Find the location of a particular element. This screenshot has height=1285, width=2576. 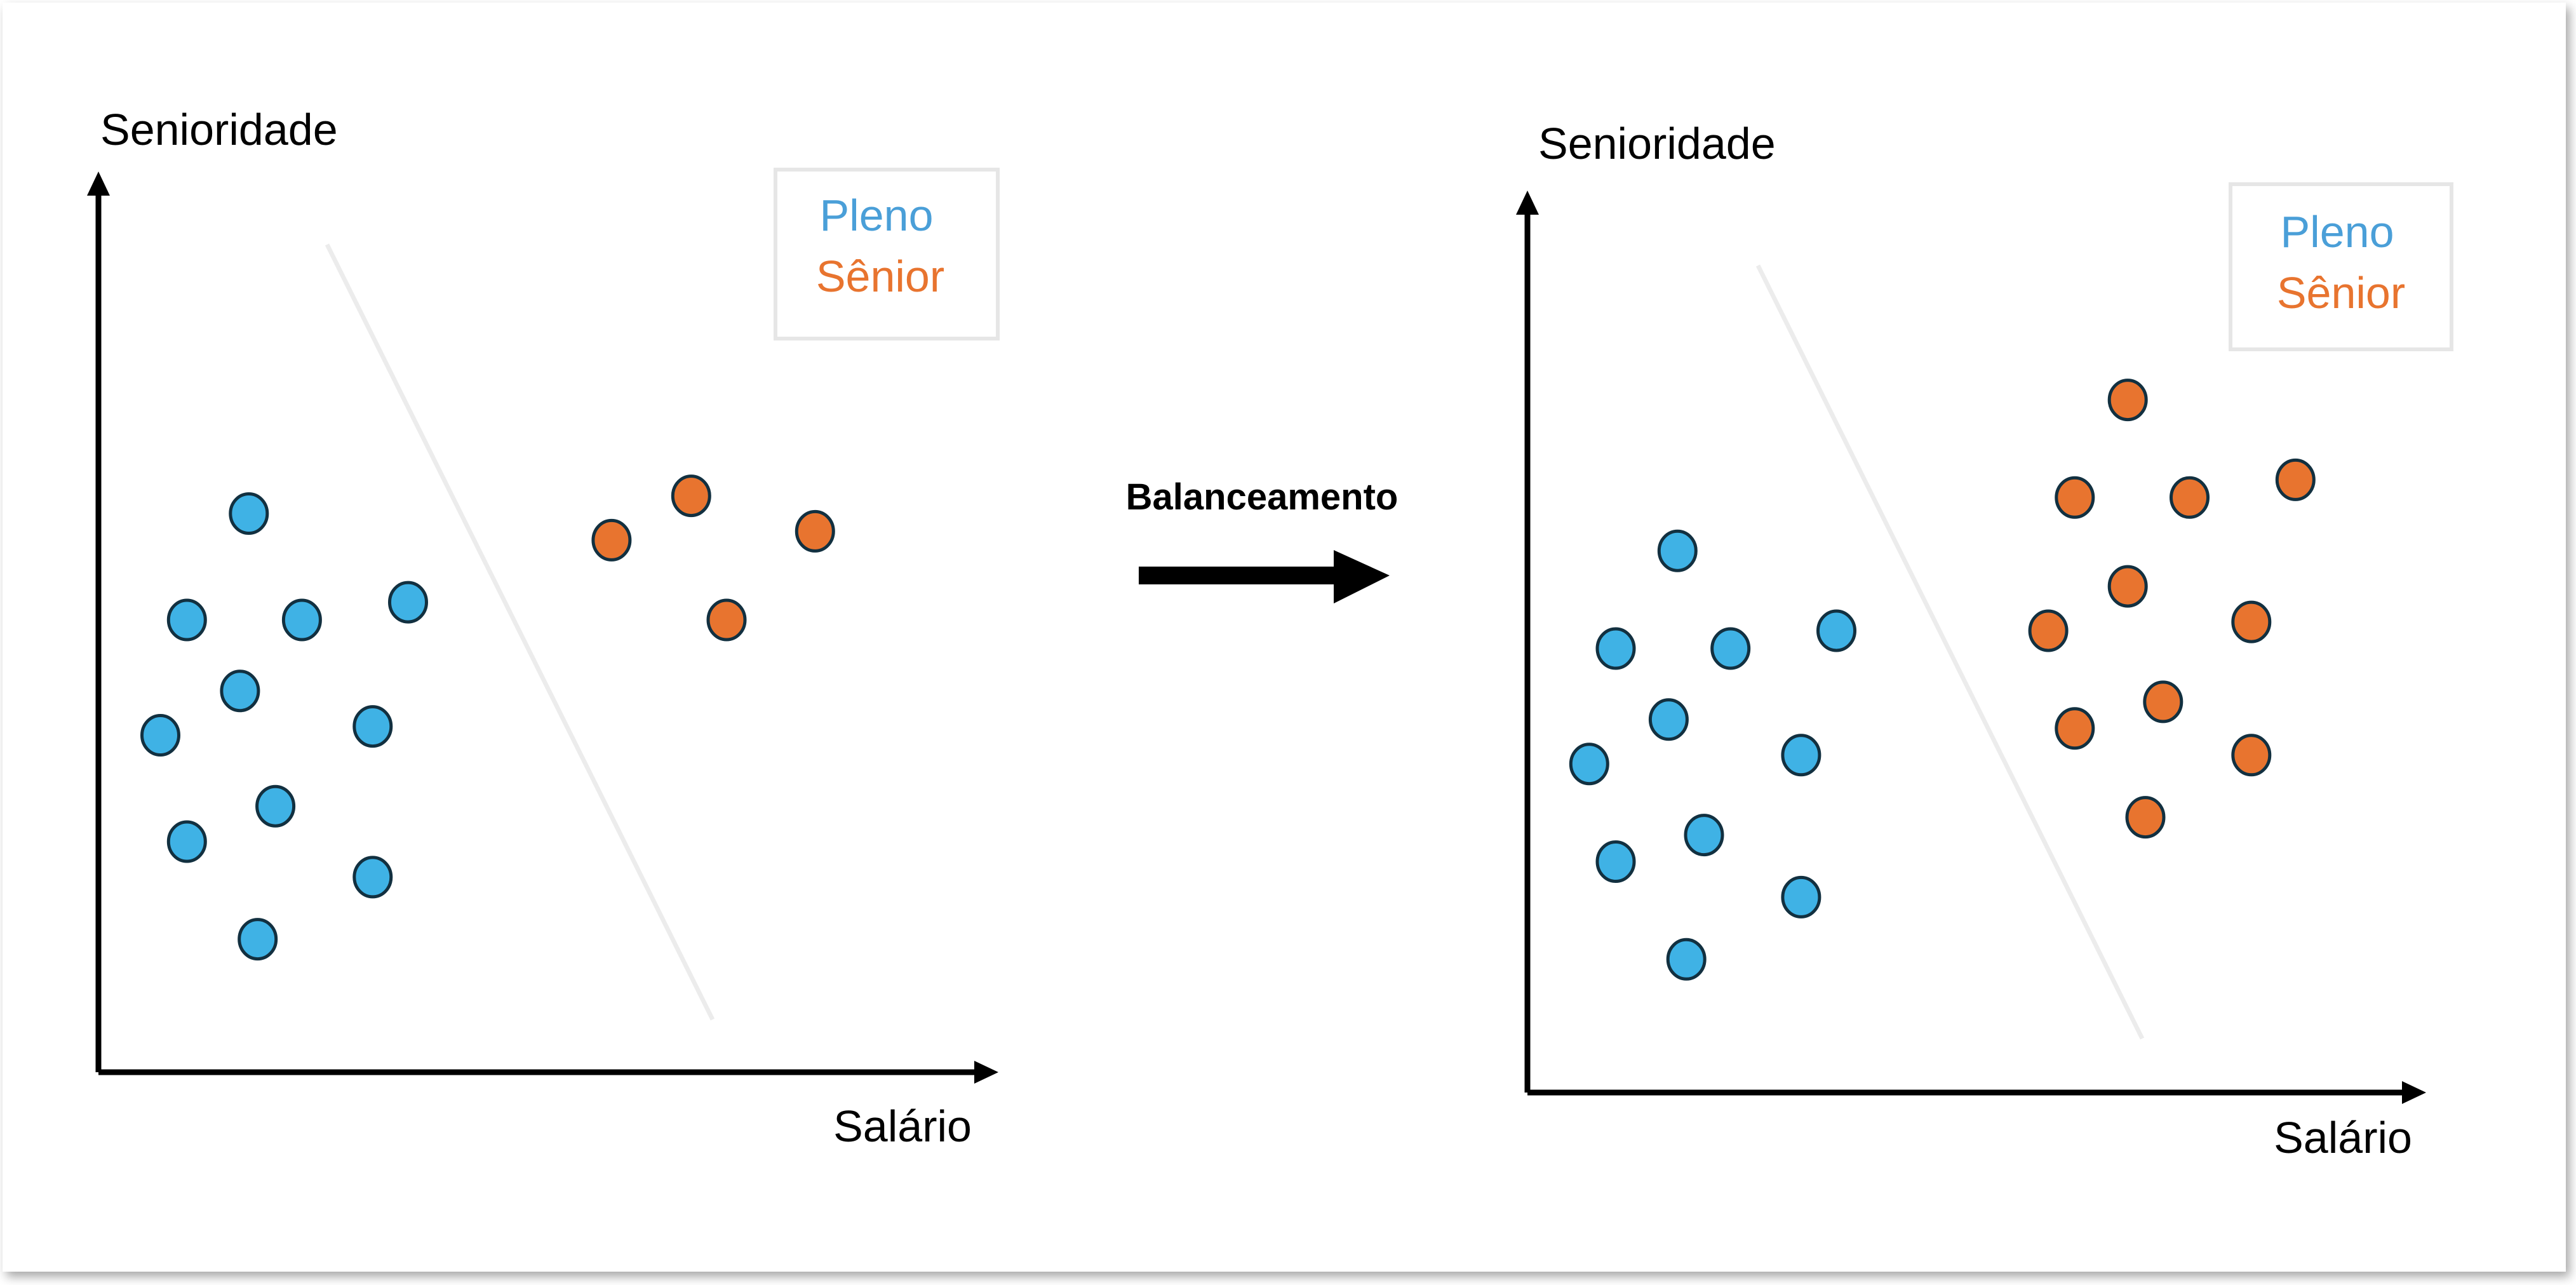

x-axis-arrowhead-after is located at coordinates (2414, 1092).